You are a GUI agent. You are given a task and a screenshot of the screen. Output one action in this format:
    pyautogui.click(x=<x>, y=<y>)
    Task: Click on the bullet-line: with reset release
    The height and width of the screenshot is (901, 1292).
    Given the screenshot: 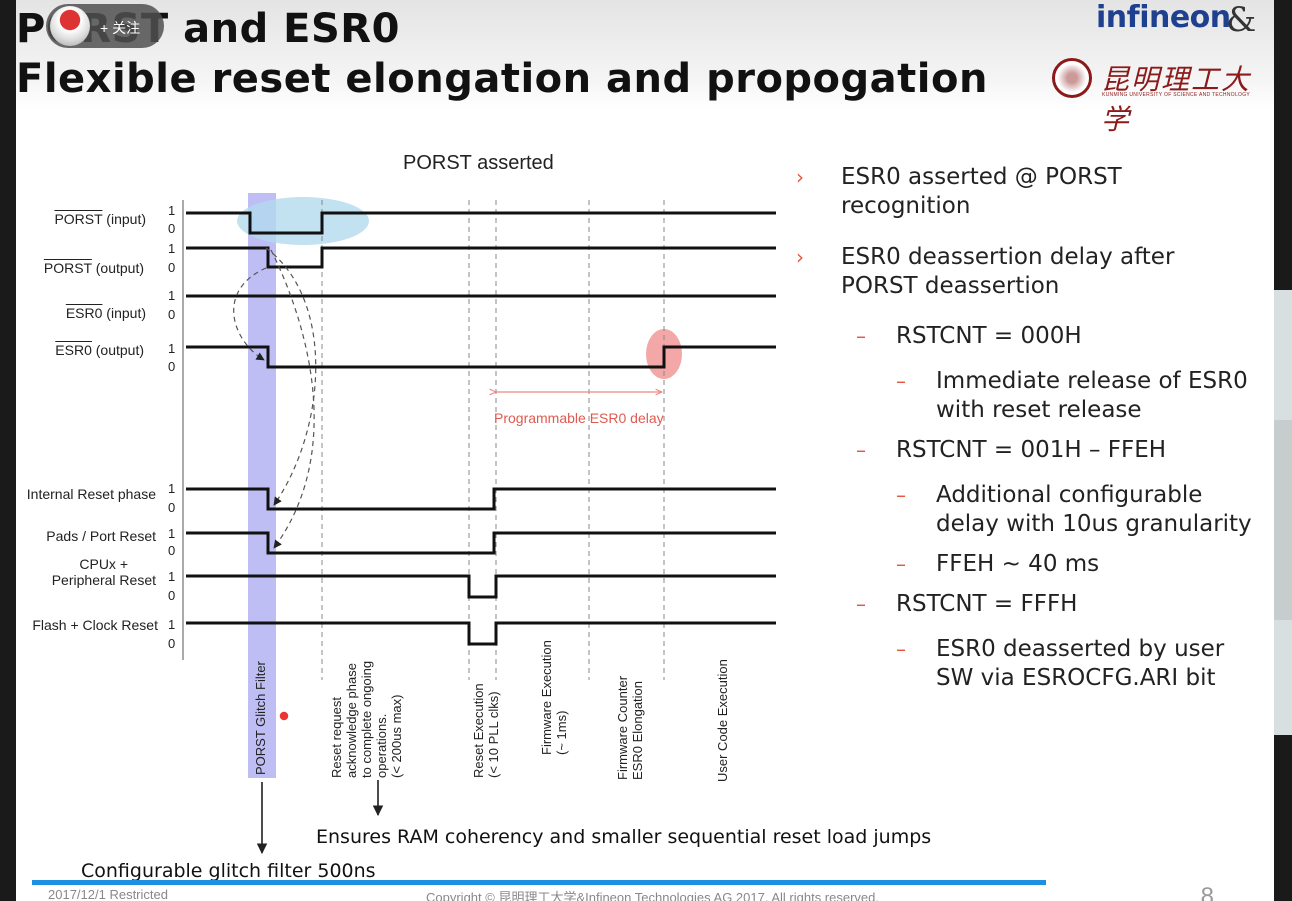 What is the action you would take?
    pyautogui.click(x=1039, y=410)
    